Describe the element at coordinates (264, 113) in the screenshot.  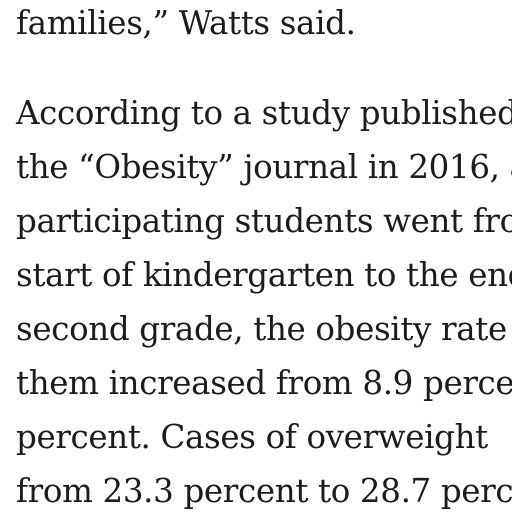
I see `paragraph-line: According to a study published in` at that location.